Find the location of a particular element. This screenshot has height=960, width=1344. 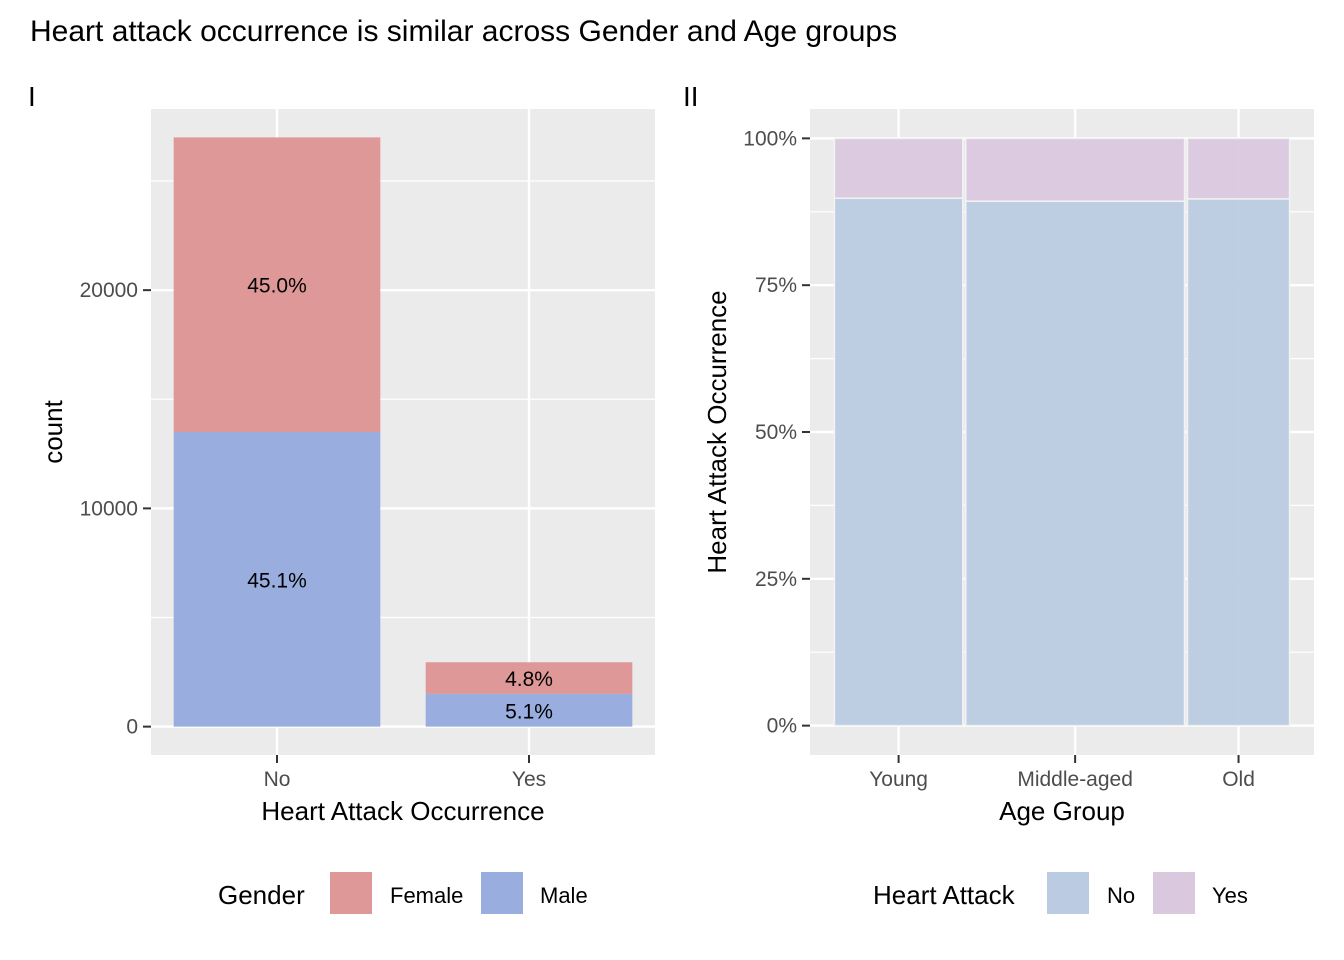

bar-old-no is located at coordinates (1238, 462).